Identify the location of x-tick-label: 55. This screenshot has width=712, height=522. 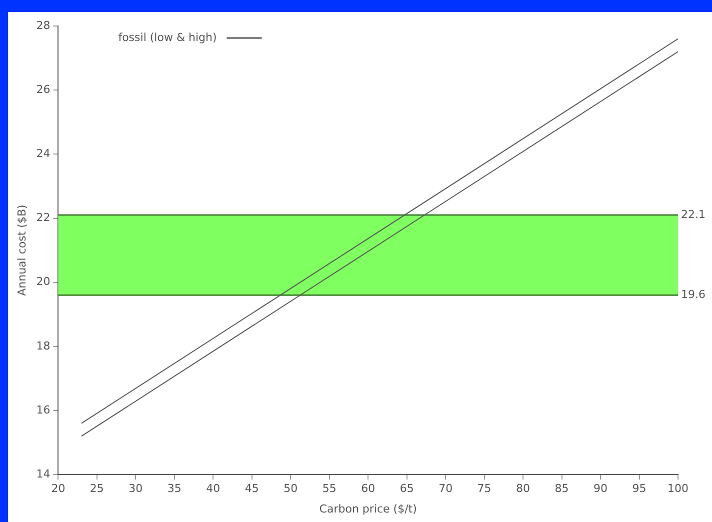
(329, 489).